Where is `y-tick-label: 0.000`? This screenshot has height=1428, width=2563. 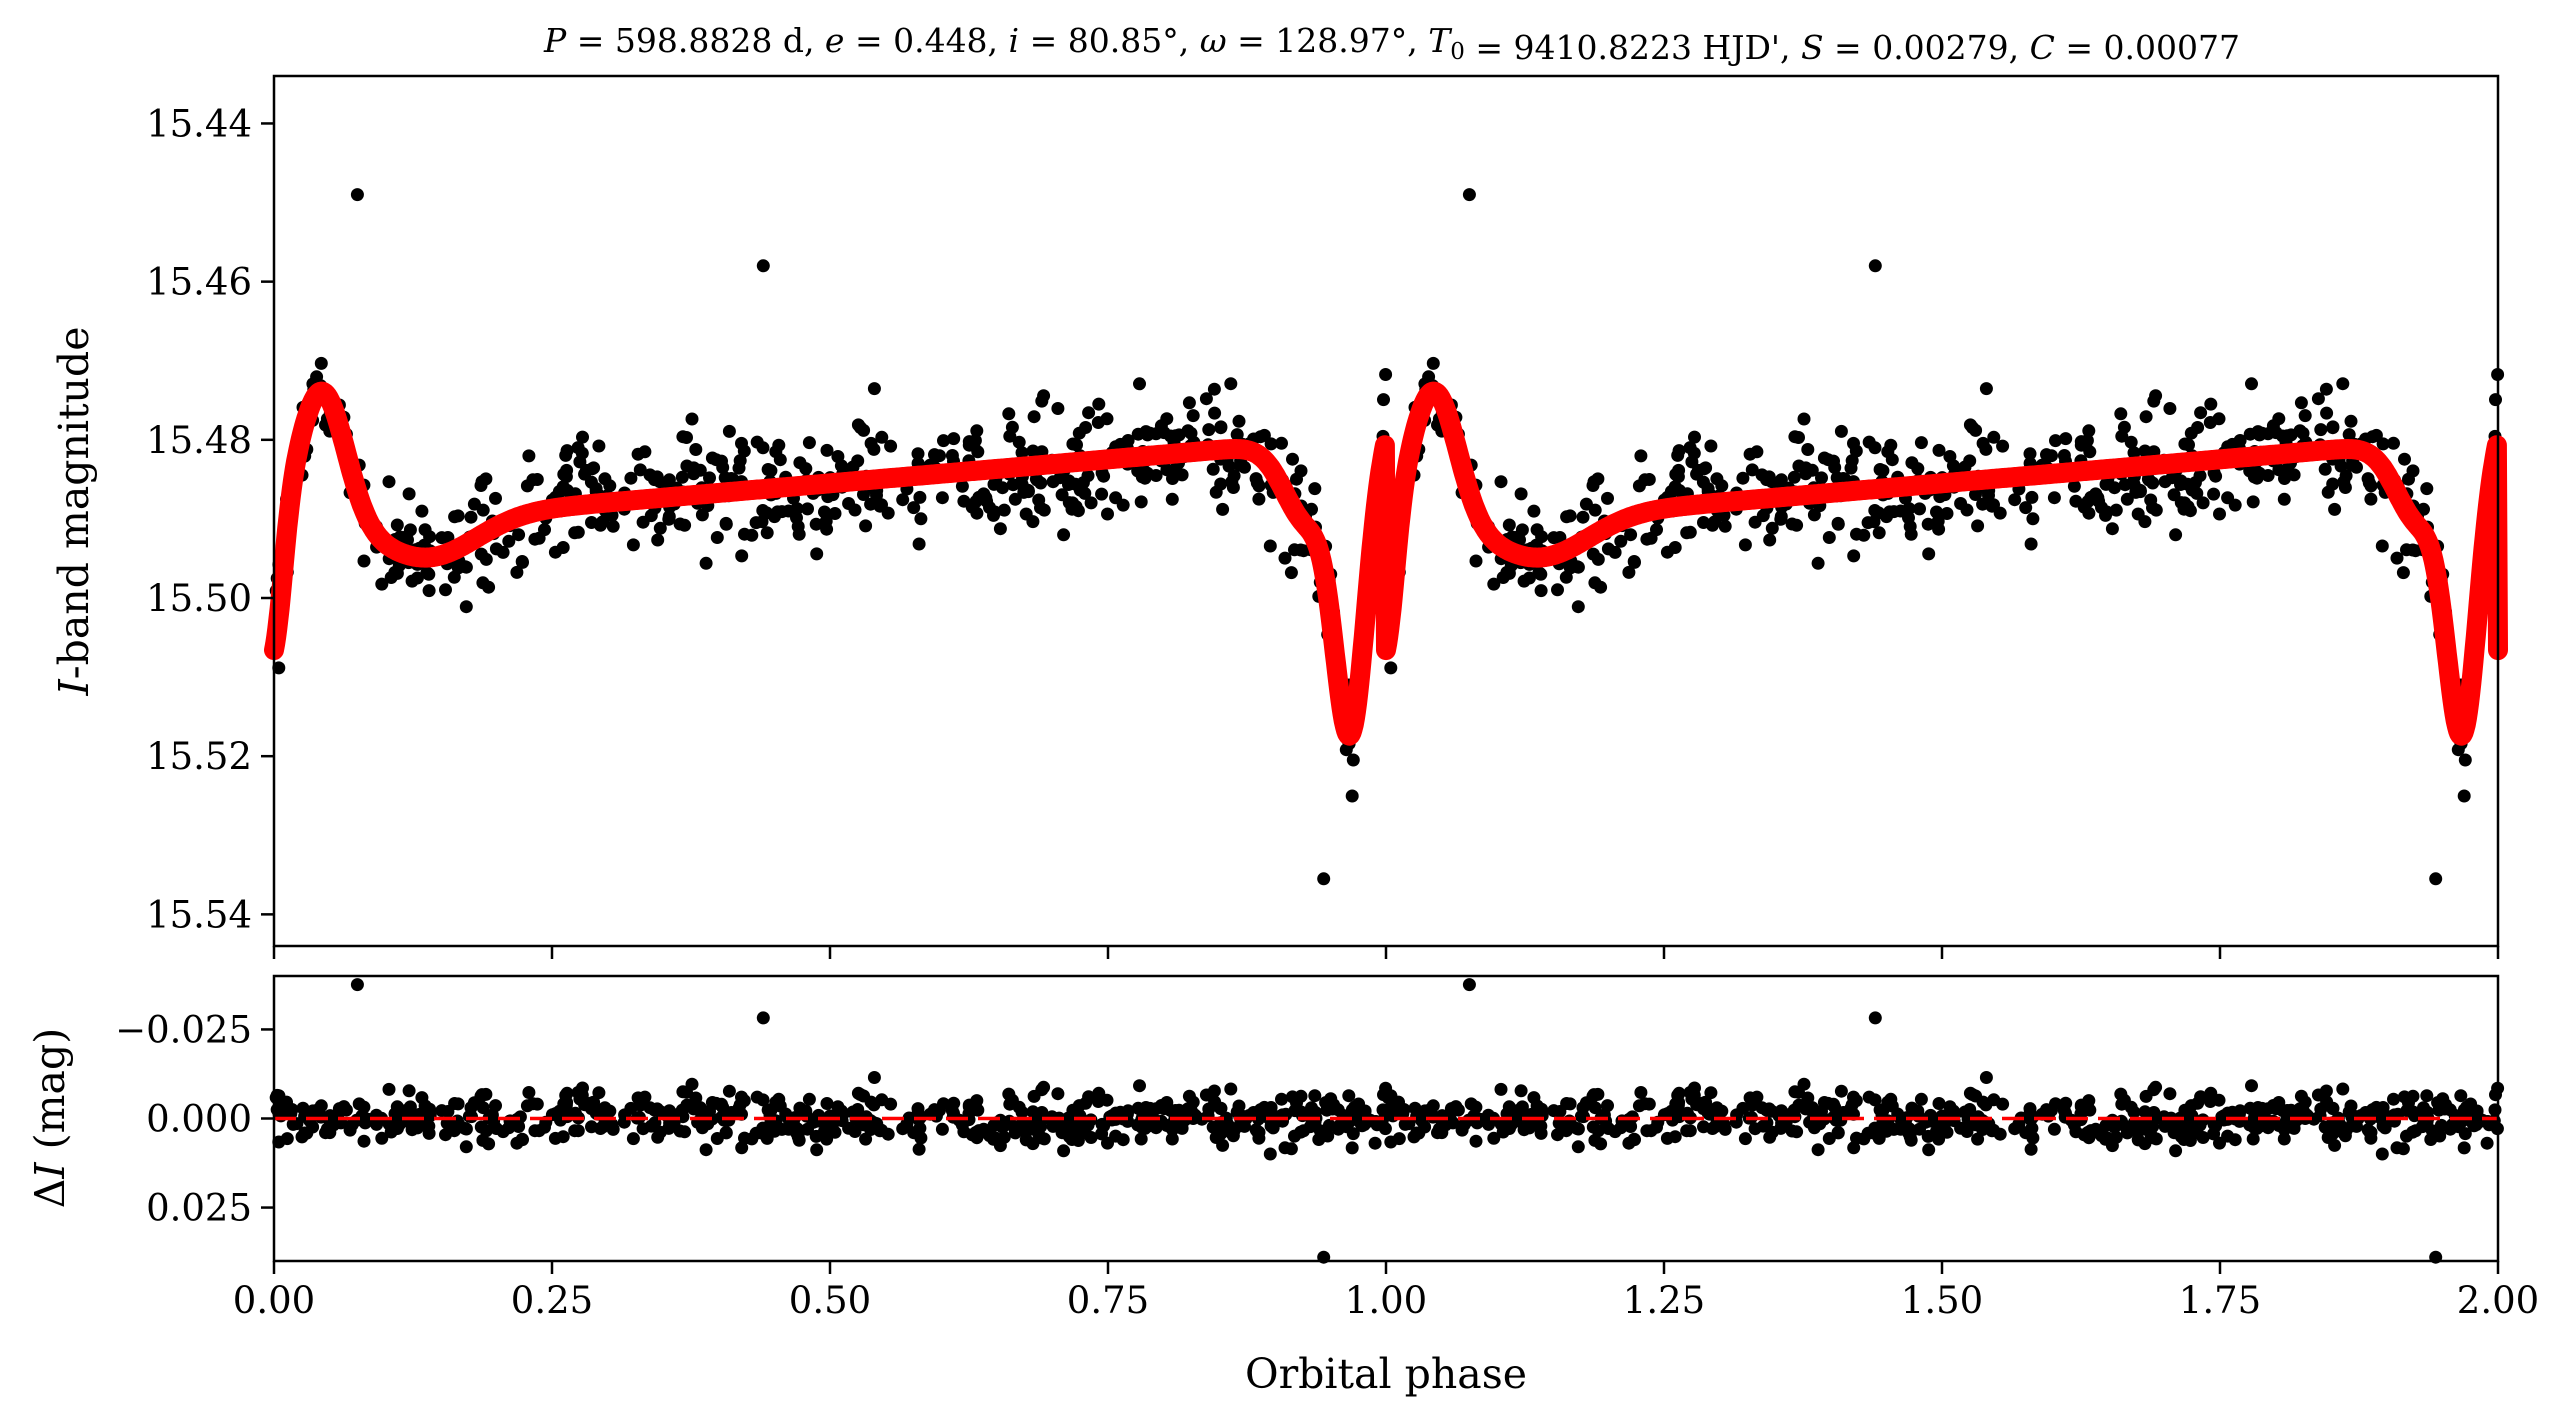 y-tick-label: 0.000 is located at coordinates (199, 1119).